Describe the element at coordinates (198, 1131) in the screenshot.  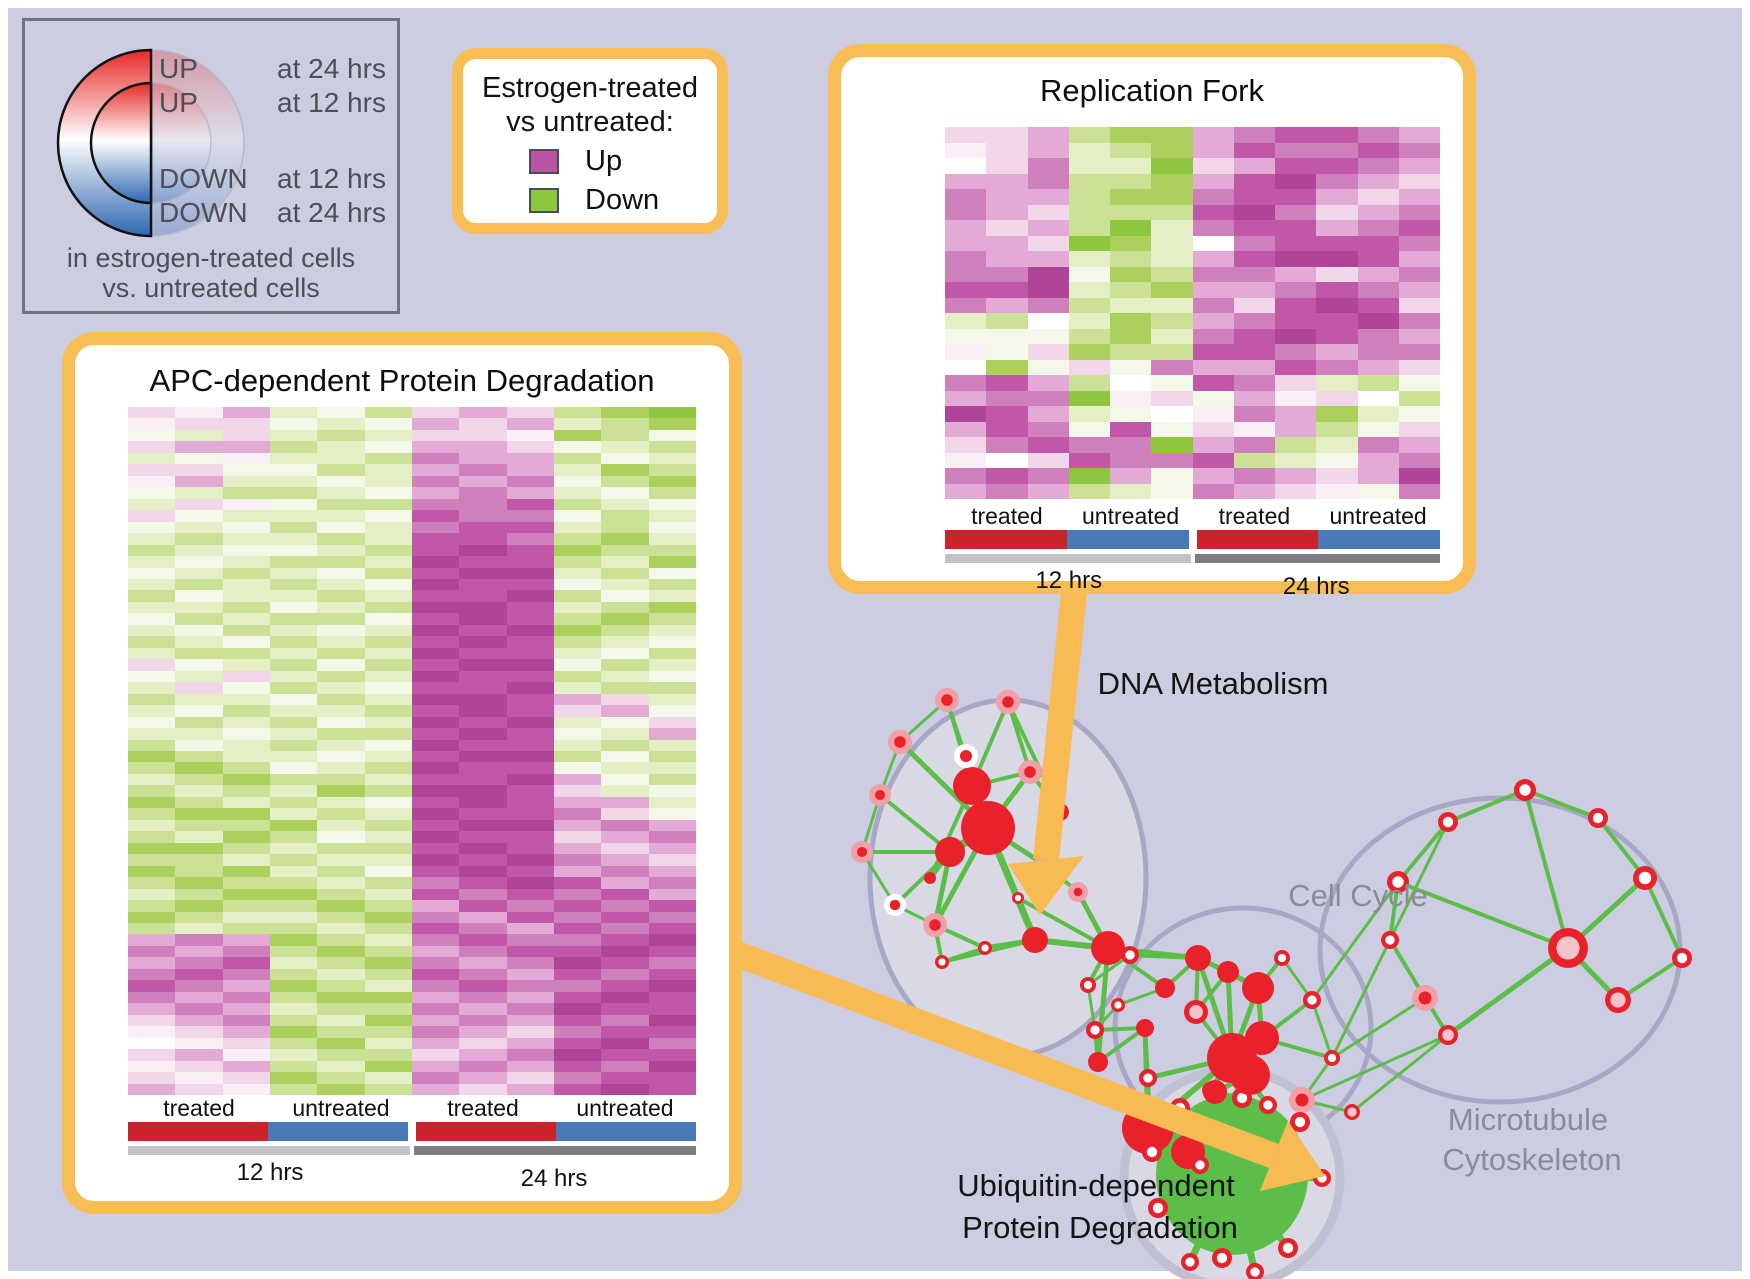
I see `treated-bar` at that location.